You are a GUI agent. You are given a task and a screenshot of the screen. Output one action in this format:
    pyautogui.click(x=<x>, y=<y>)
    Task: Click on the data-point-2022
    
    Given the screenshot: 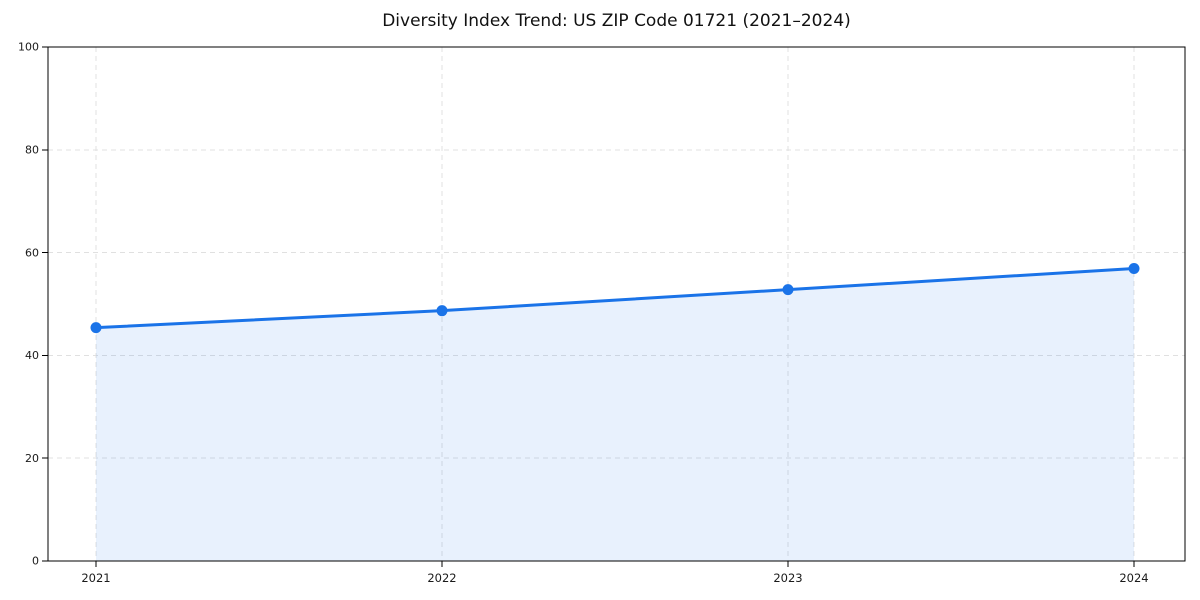 What is the action you would take?
    pyautogui.click(x=442, y=311)
    